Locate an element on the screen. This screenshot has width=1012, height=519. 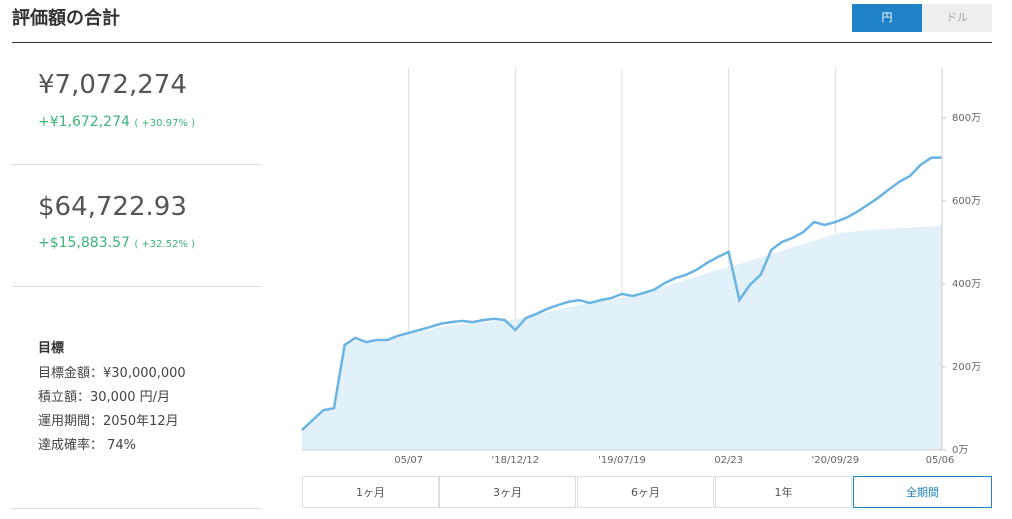
goal-item: 達成確率： 74% is located at coordinates (87, 445).